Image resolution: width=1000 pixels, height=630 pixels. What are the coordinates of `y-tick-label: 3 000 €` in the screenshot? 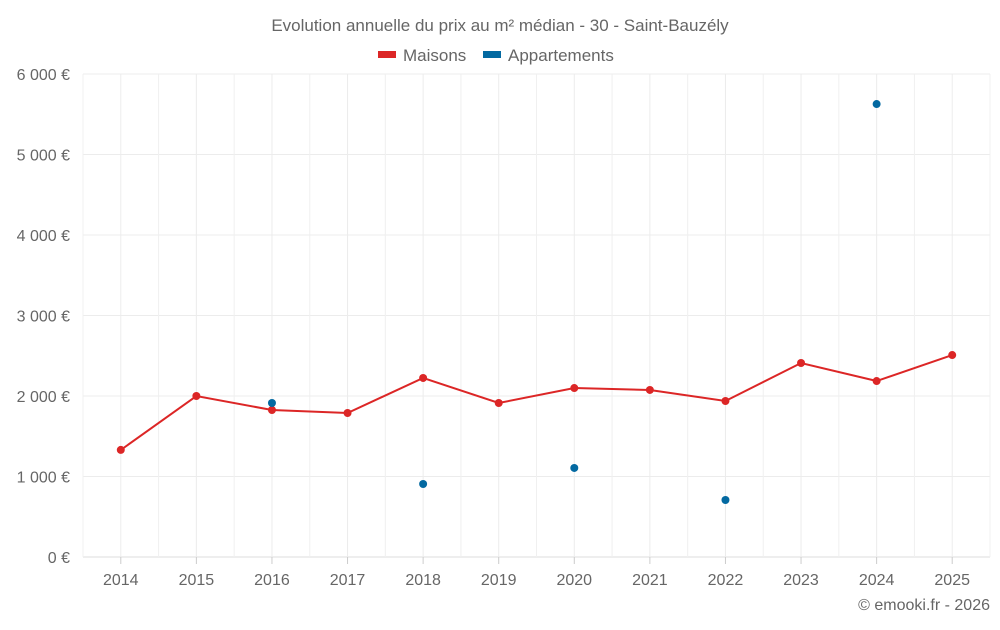 It's located at (43, 317).